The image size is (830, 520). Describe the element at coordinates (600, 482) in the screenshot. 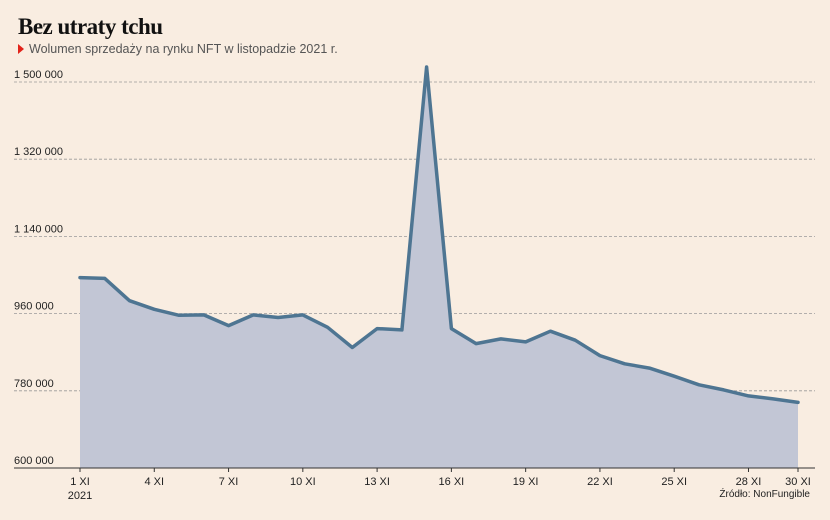

I see `x-tick-label: 22 XI` at that location.